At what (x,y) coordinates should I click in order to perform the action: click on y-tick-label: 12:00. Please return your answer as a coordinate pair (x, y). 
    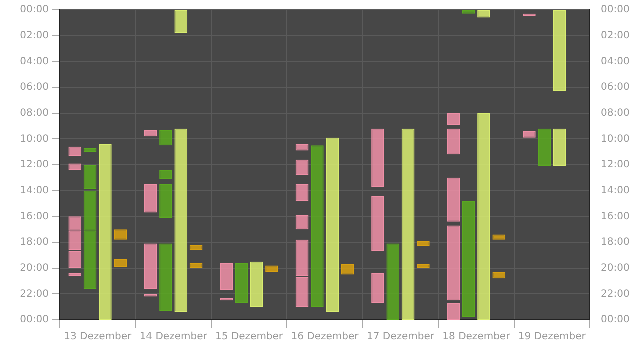
    Looking at the image, I should click on (34, 165).